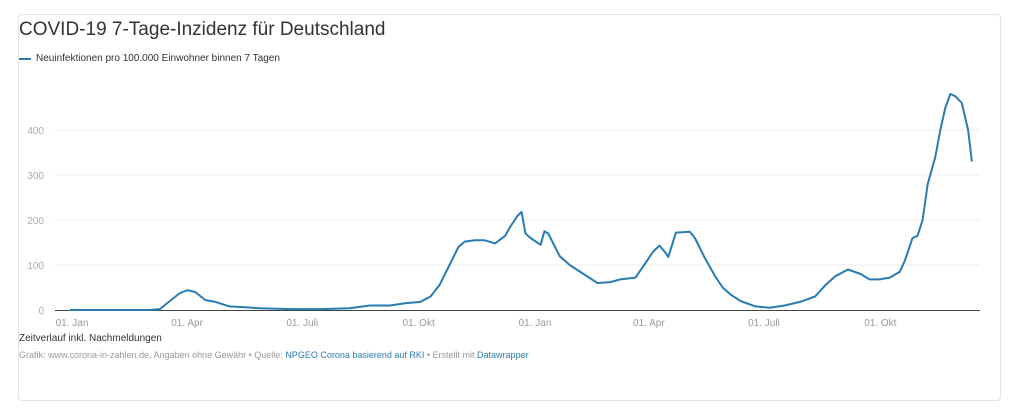 The image size is (1024, 417). Describe the element at coordinates (35, 221) in the screenshot. I see `y-tick-label: 200` at that location.